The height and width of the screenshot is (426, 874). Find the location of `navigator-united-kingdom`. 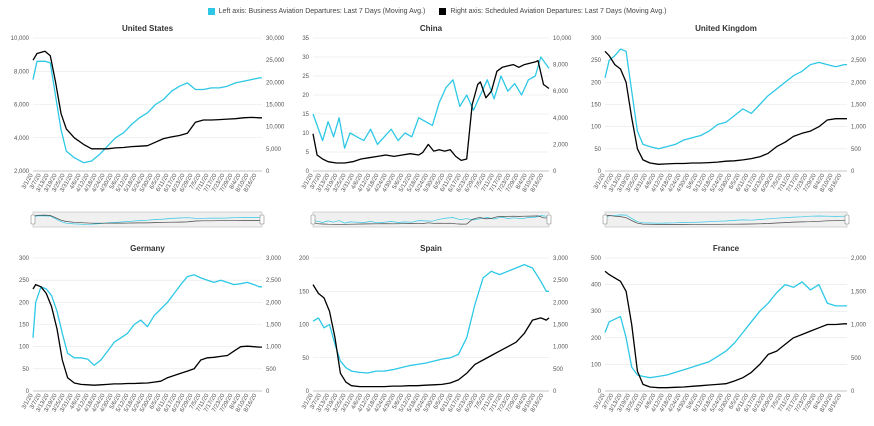

navigator-united-kingdom is located at coordinates (726, 219).